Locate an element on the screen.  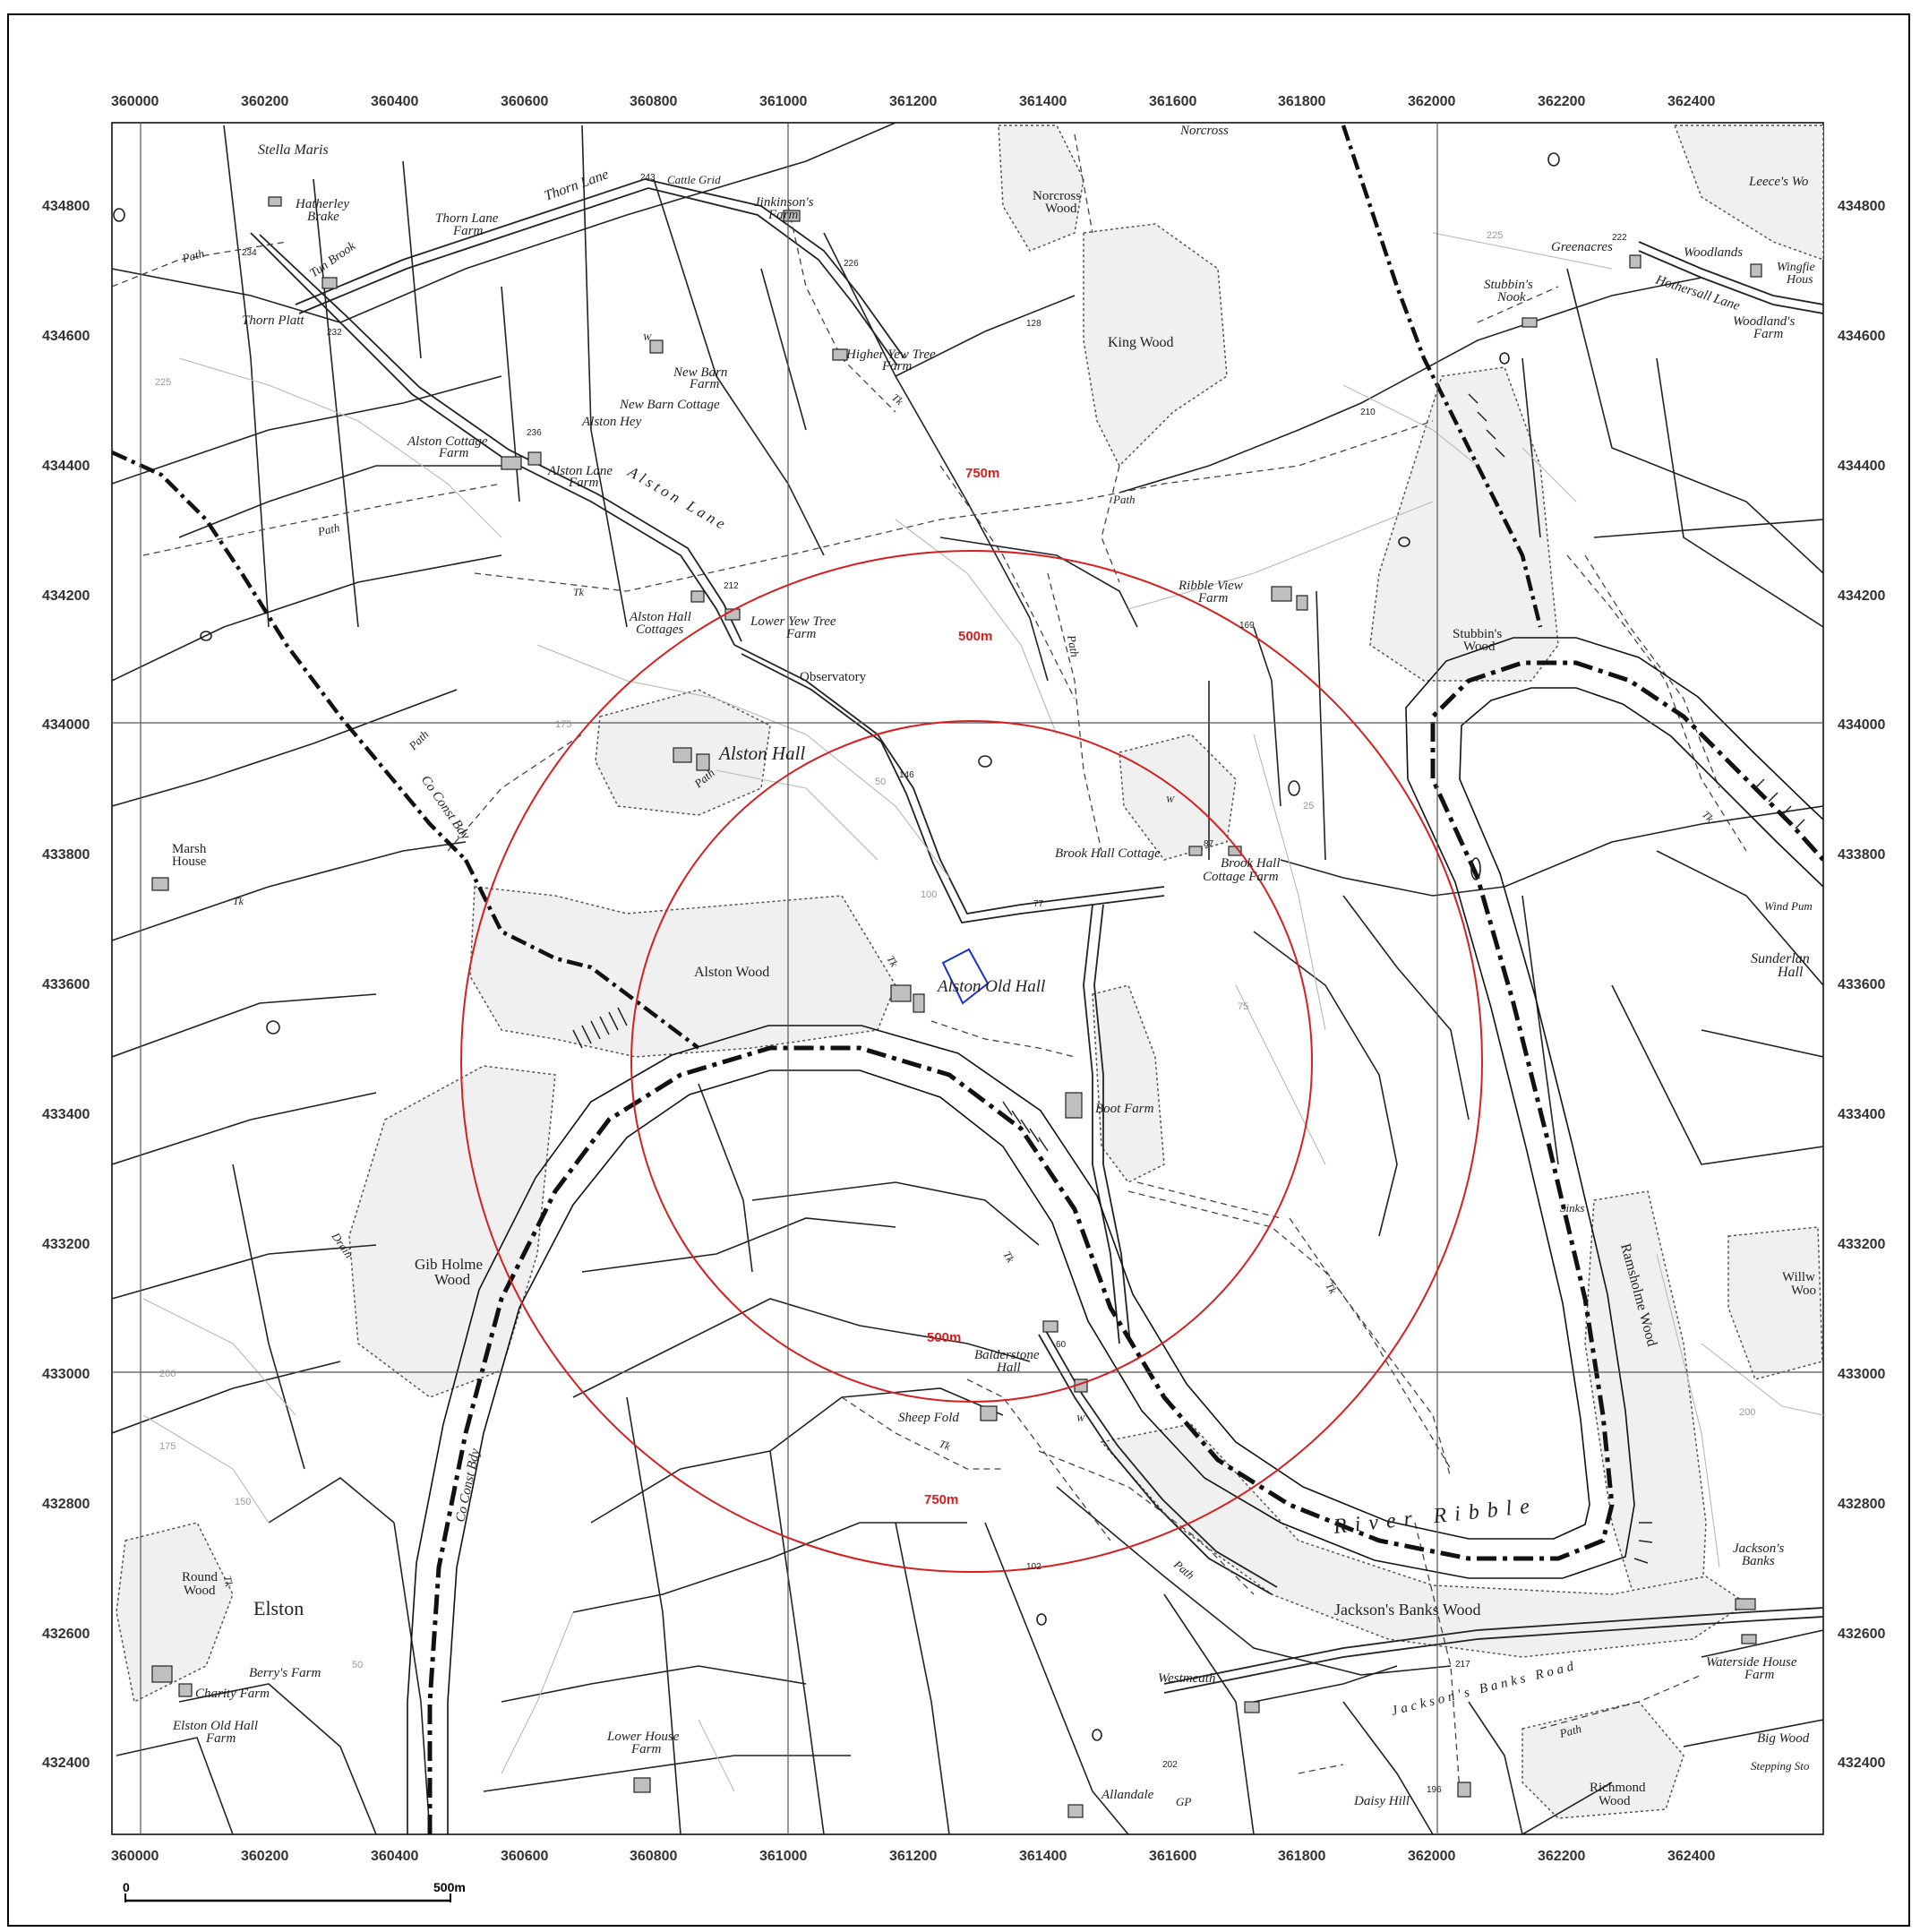
label-lower-house-farm: Farm is located at coordinates (646, 1749).